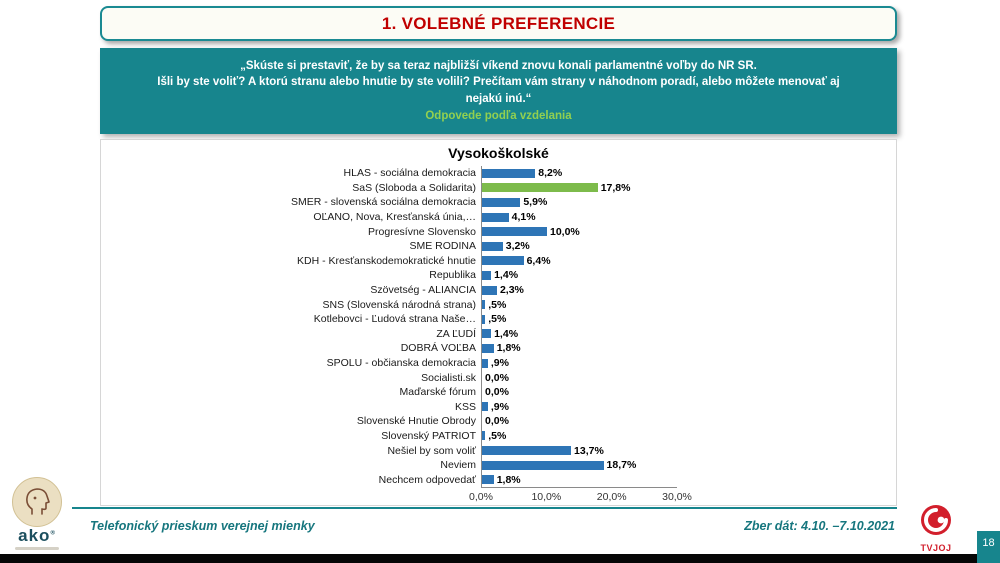  I want to click on chart-row: Kotlebovci - Ľudová strana Naše… ,5%, so click(498, 319).